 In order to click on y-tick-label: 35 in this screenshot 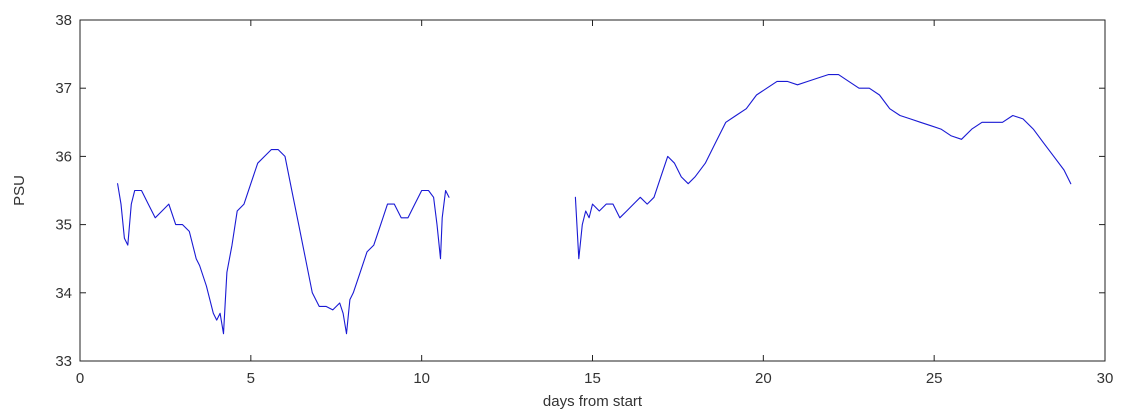, I will do `click(63, 225)`.